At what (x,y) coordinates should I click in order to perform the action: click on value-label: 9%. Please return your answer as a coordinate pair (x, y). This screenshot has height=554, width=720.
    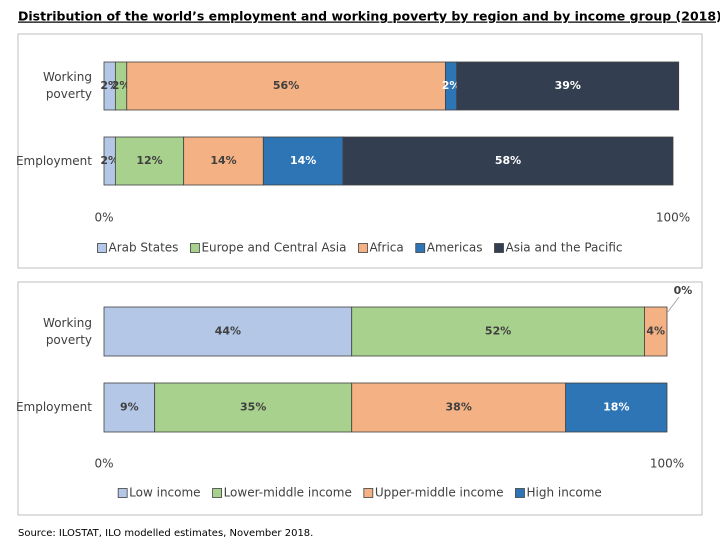
    Looking at the image, I should click on (129, 407).